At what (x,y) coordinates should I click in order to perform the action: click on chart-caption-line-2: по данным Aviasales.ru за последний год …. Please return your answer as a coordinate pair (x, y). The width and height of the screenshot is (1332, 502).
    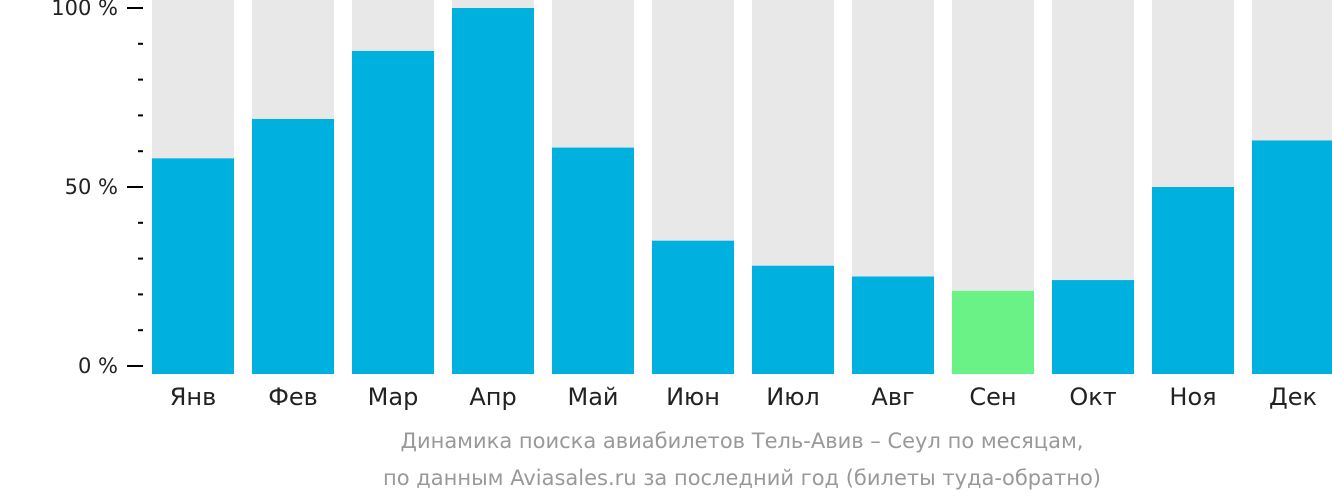
    Looking at the image, I should click on (742, 478).